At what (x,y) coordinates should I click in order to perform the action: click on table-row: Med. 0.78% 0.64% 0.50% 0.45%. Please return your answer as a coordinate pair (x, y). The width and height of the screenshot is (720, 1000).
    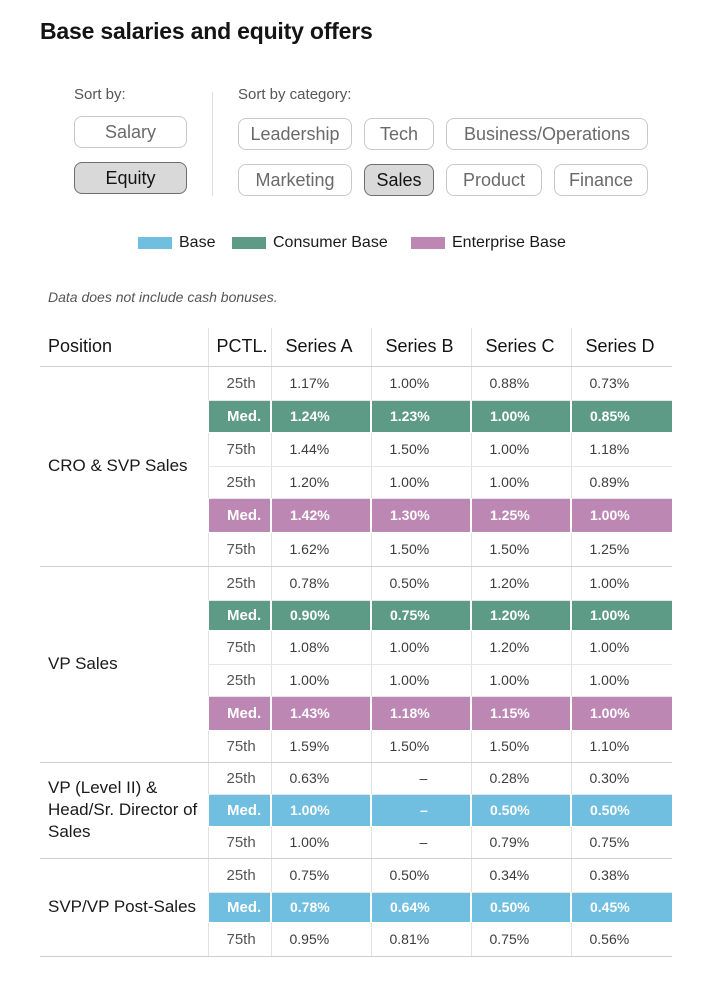
    Looking at the image, I should click on (356, 907).